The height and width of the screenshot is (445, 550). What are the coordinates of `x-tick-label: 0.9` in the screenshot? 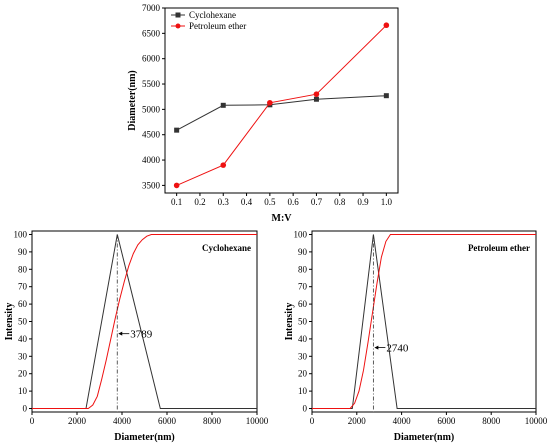 It's located at (363, 202).